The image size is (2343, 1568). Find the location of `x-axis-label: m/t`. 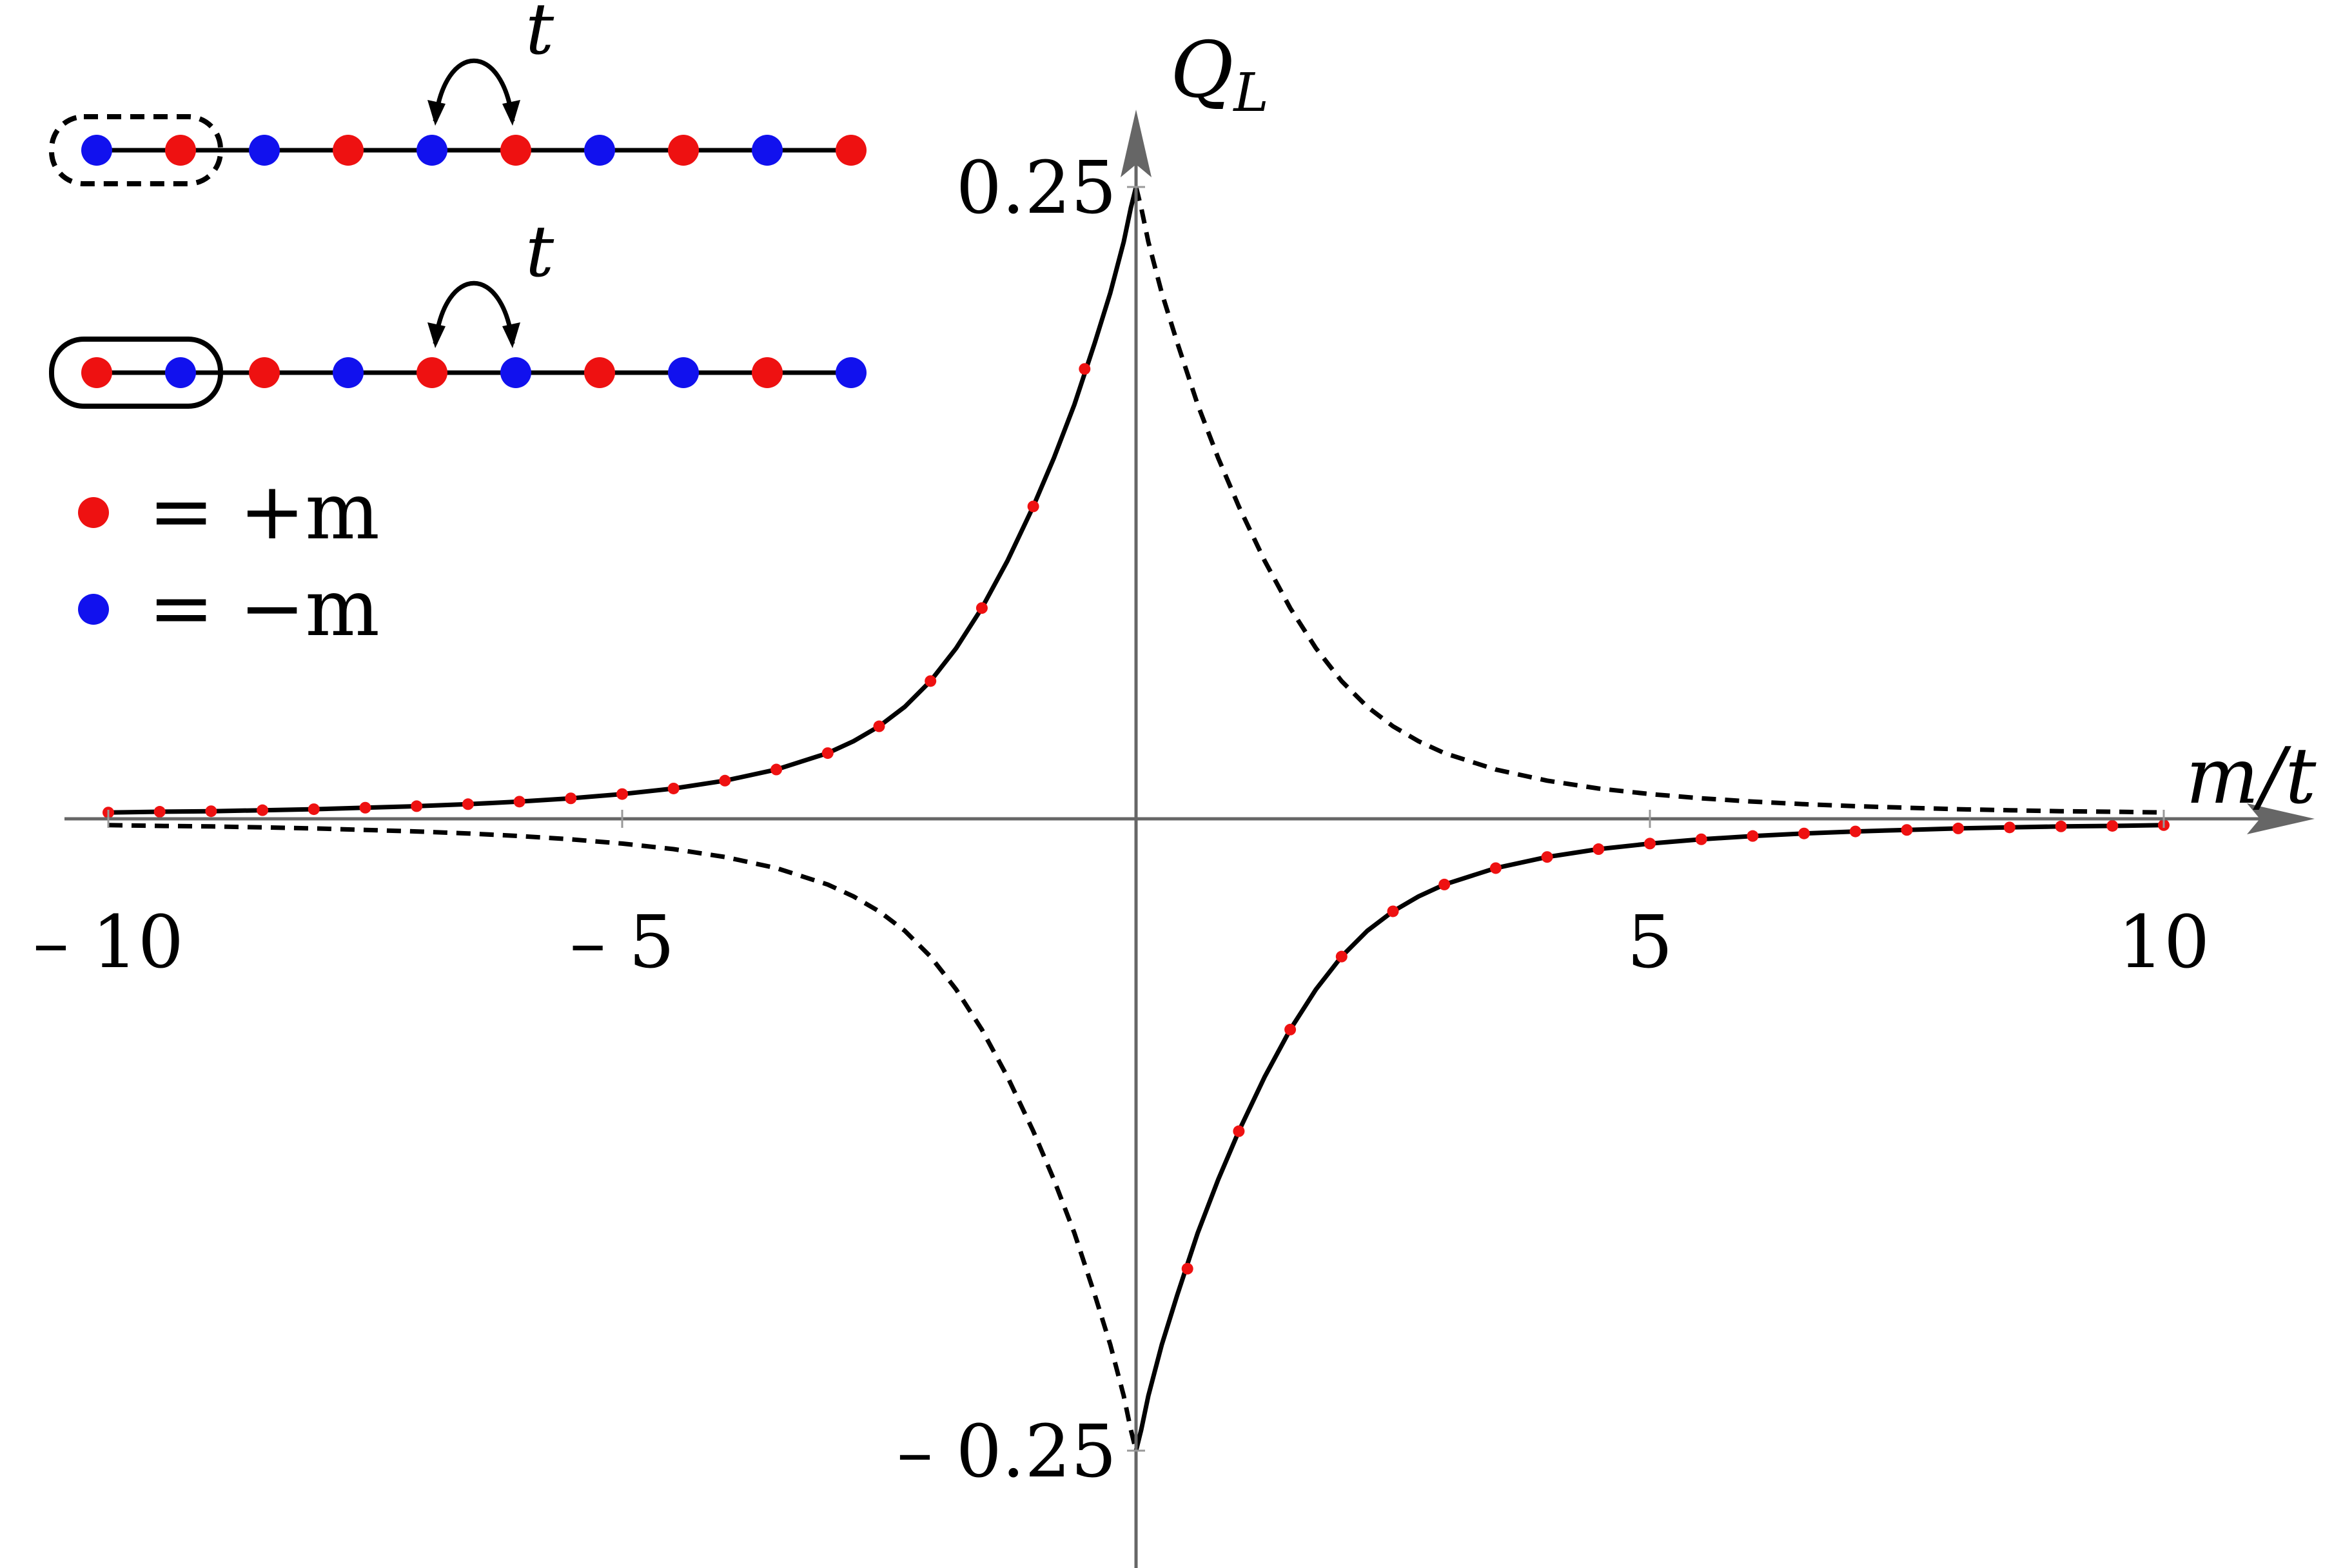

x-axis-label: m/t is located at coordinates (2251, 776).